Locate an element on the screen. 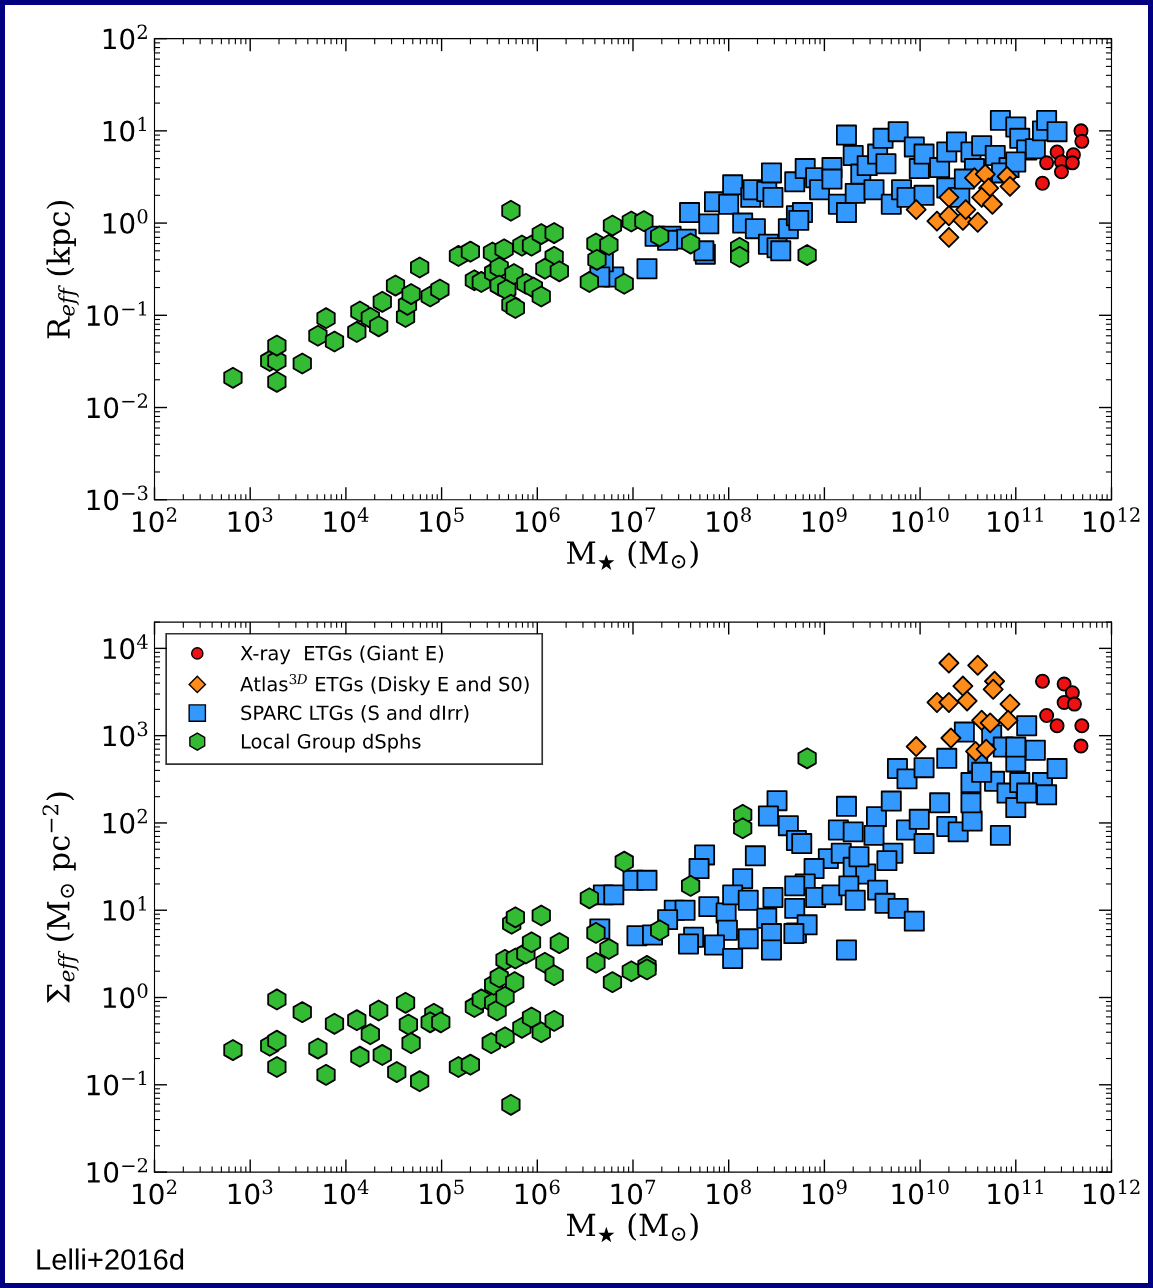  legend-label: Local Group dSphs is located at coordinates (331, 743).